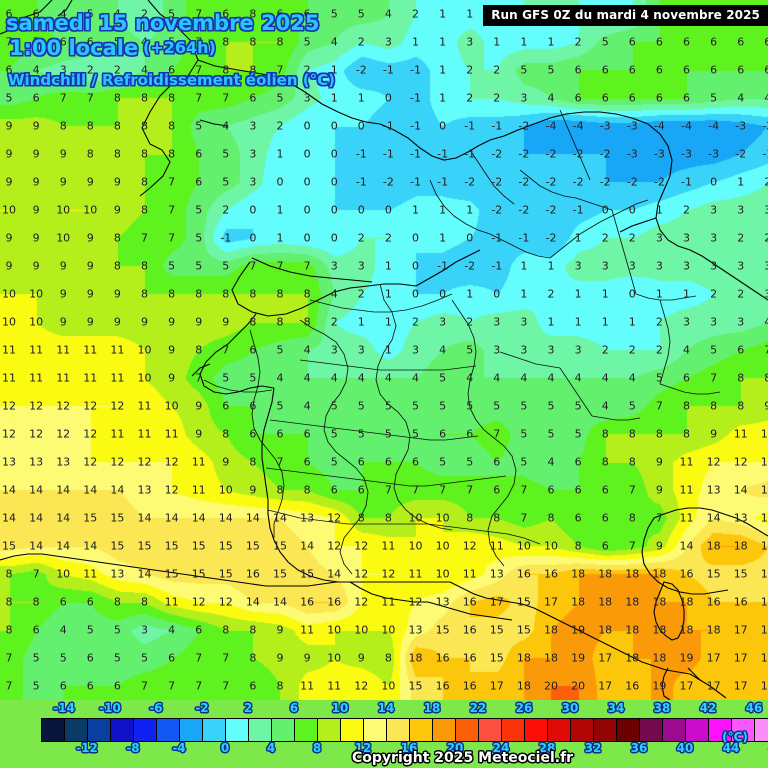  What do you see at coordinates (442, 518) in the screenshot?
I see `grid-value: 10` at bounding box center [442, 518].